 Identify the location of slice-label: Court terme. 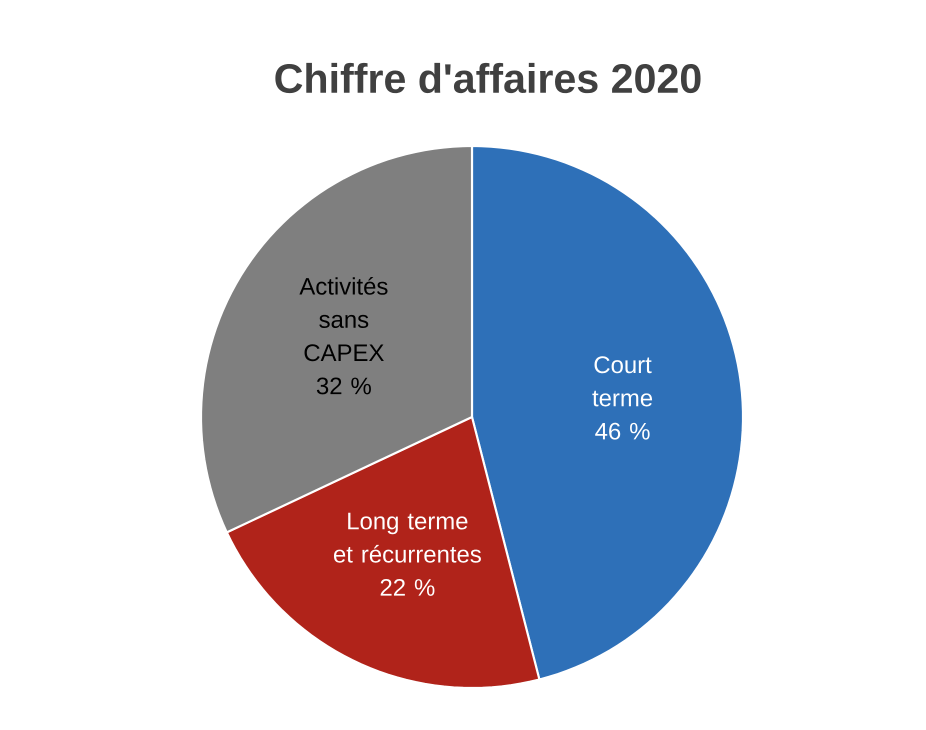
(622, 381).